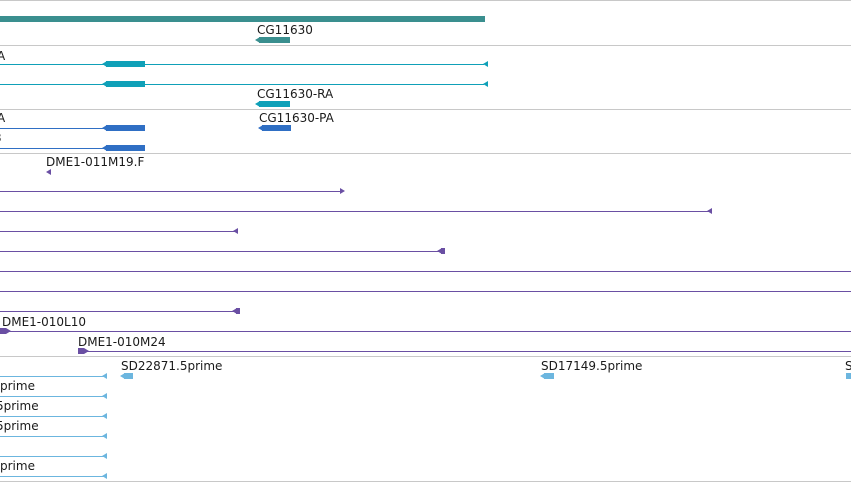 The image size is (851, 482). What do you see at coordinates (3, 56) in the screenshot?
I see `transcript-label: A` at bounding box center [3, 56].